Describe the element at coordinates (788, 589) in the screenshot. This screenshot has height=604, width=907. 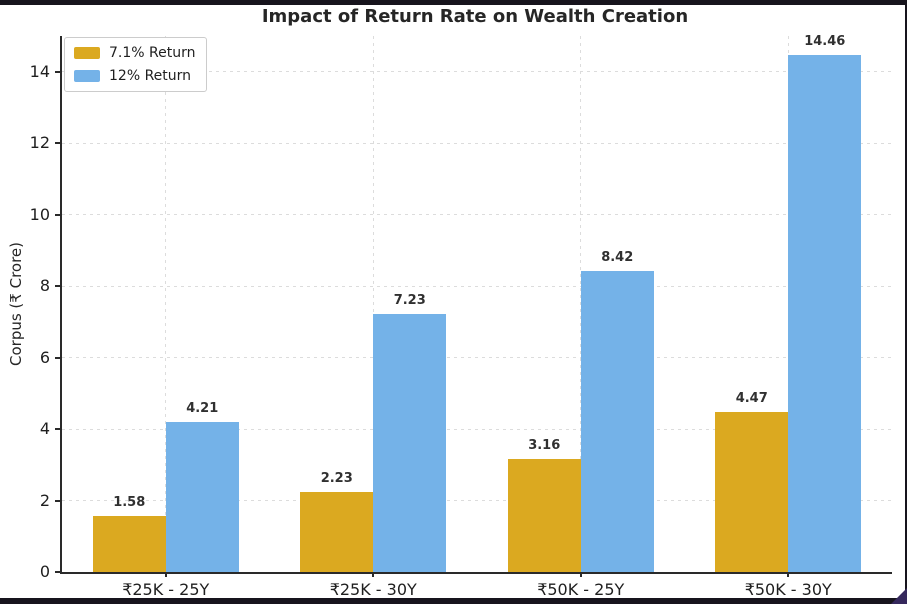
I see `x-tick-label: ₹50K - 30Y` at that location.